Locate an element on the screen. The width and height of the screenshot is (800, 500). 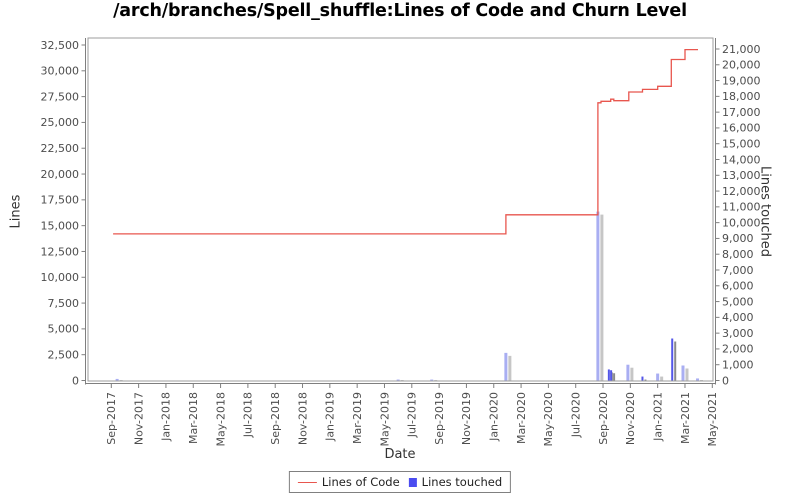
x-tick-label: Nov-2020 is located at coordinates (630, 418).